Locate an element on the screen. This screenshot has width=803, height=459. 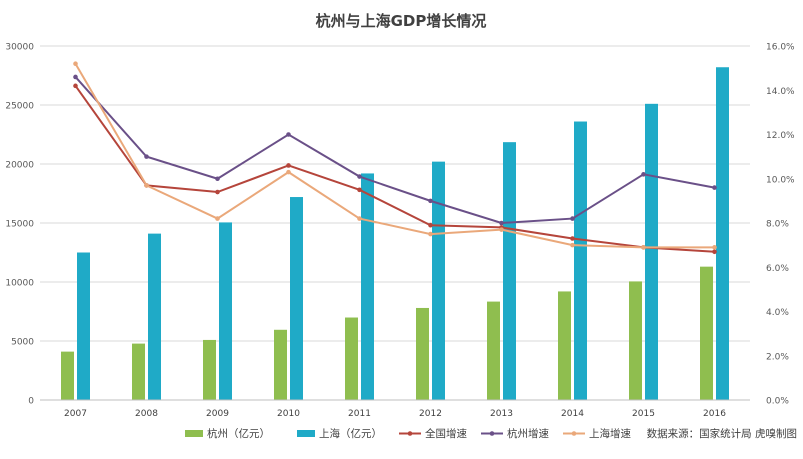
right-tick-label: 10.0% is located at coordinates (780, 180).